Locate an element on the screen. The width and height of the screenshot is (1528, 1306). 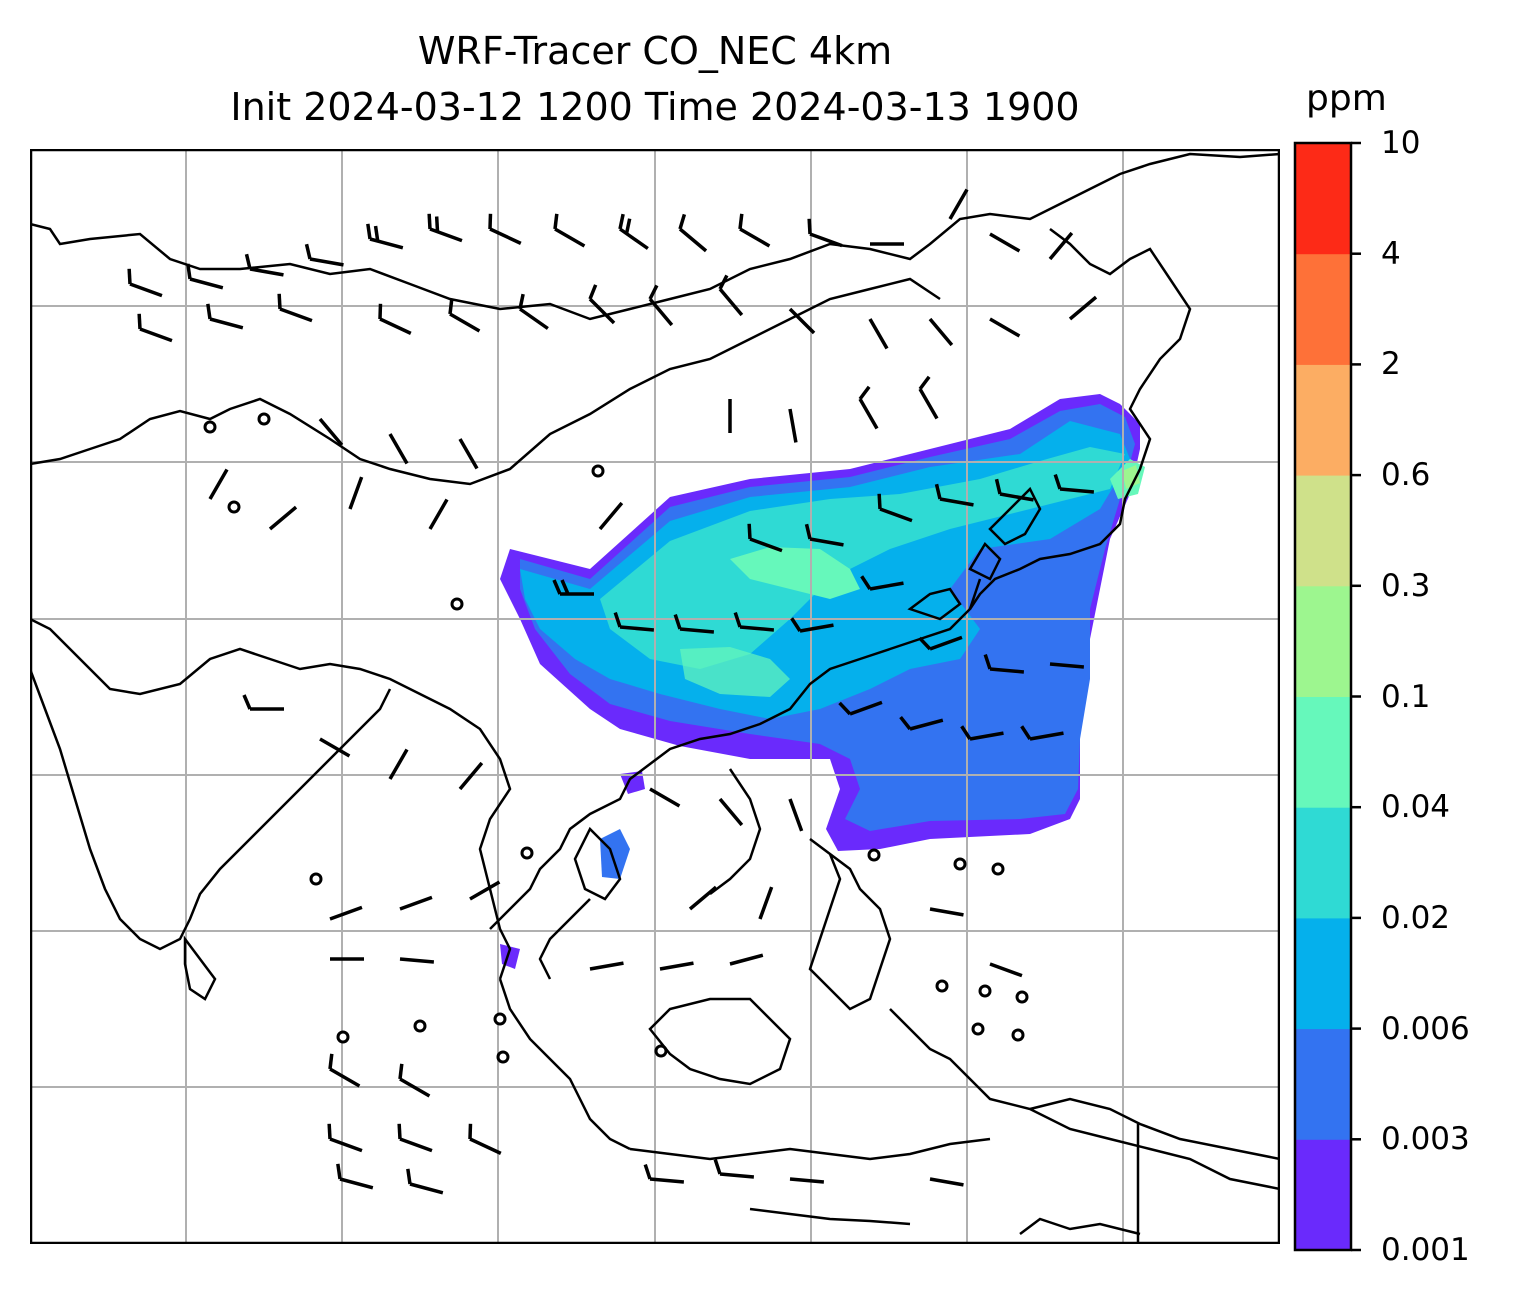
colorbar-unit: ppm is located at coordinates (1346, 98).